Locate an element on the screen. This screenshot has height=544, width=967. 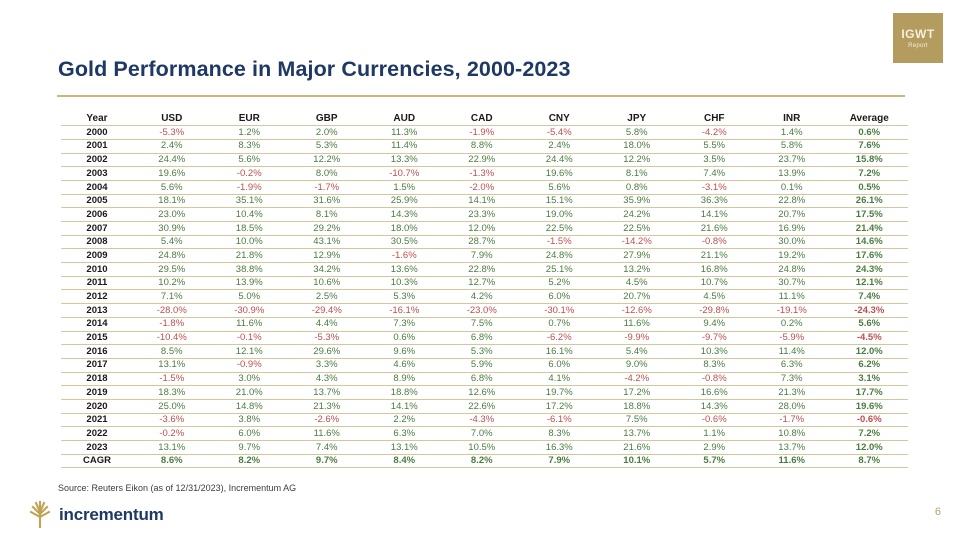
year-cell: 2016 is located at coordinates (97, 351).